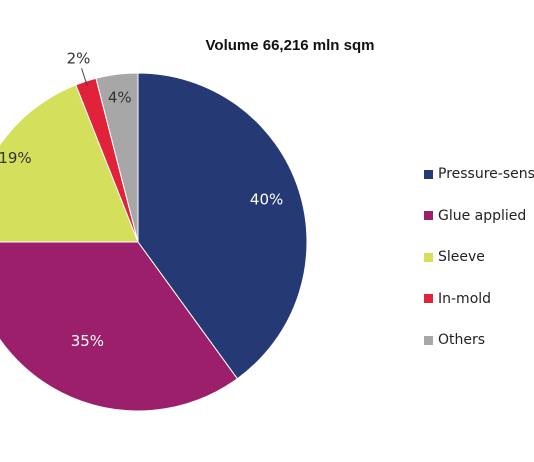 The image size is (534, 462). I want to click on legend-swatch-sleeve, so click(428, 257).